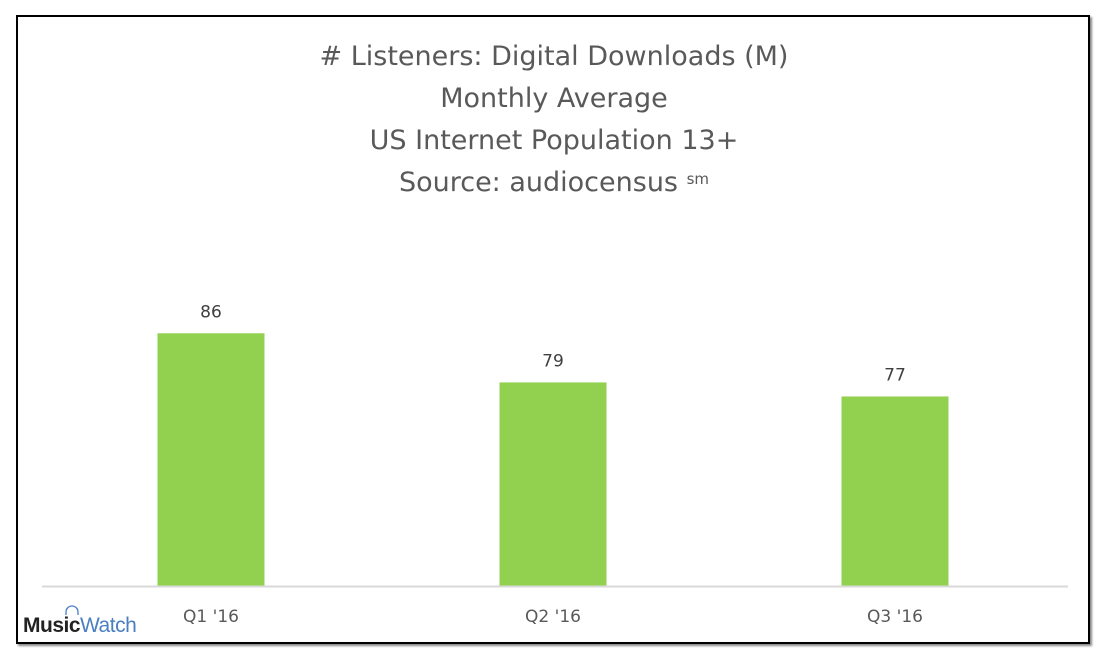 The height and width of the screenshot is (661, 1108). What do you see at coordinates (538, 182) in the screenshot?
I see `title-source: Source: audiocensus` at bounding box center [538, 182].